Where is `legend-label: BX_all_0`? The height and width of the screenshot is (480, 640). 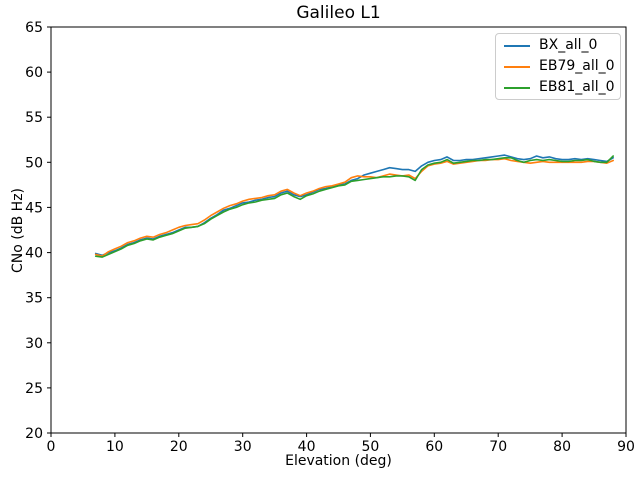
legend-label: BX_all_0 is located at coordinates (568, 45).